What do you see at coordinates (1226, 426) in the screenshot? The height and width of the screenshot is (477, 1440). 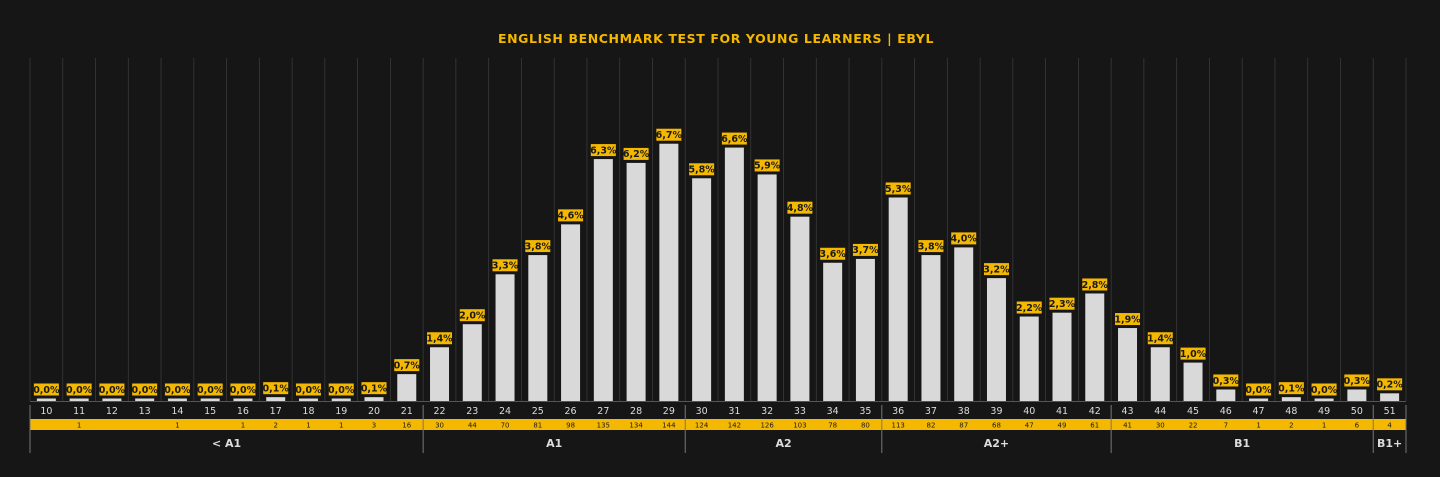 I see `count-label: 7` at bounding box center [1226, 426].